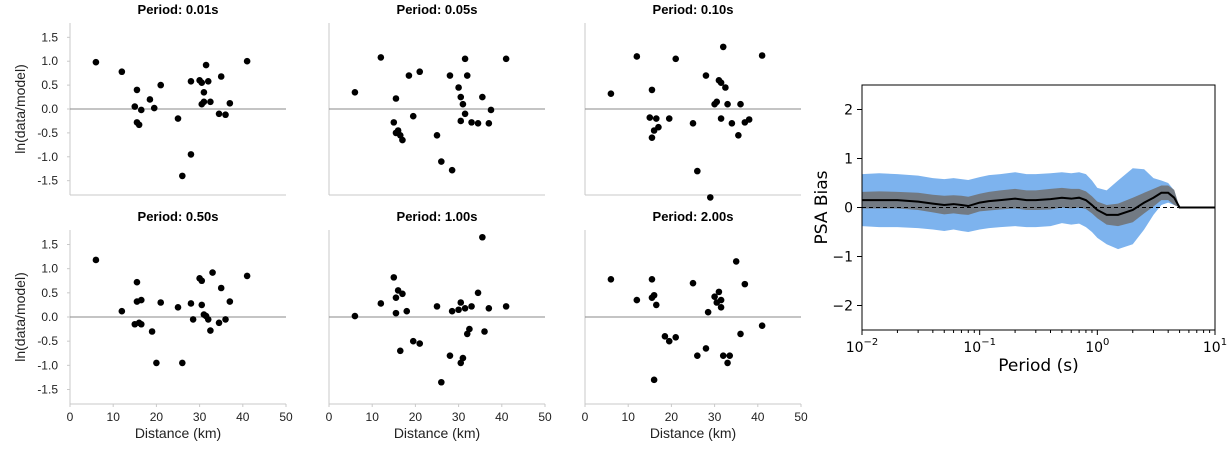  What do you see at coordinates (848, 209) in the screenshot?
I see `y-tick-label: 0` at bounding box center [848, 209].